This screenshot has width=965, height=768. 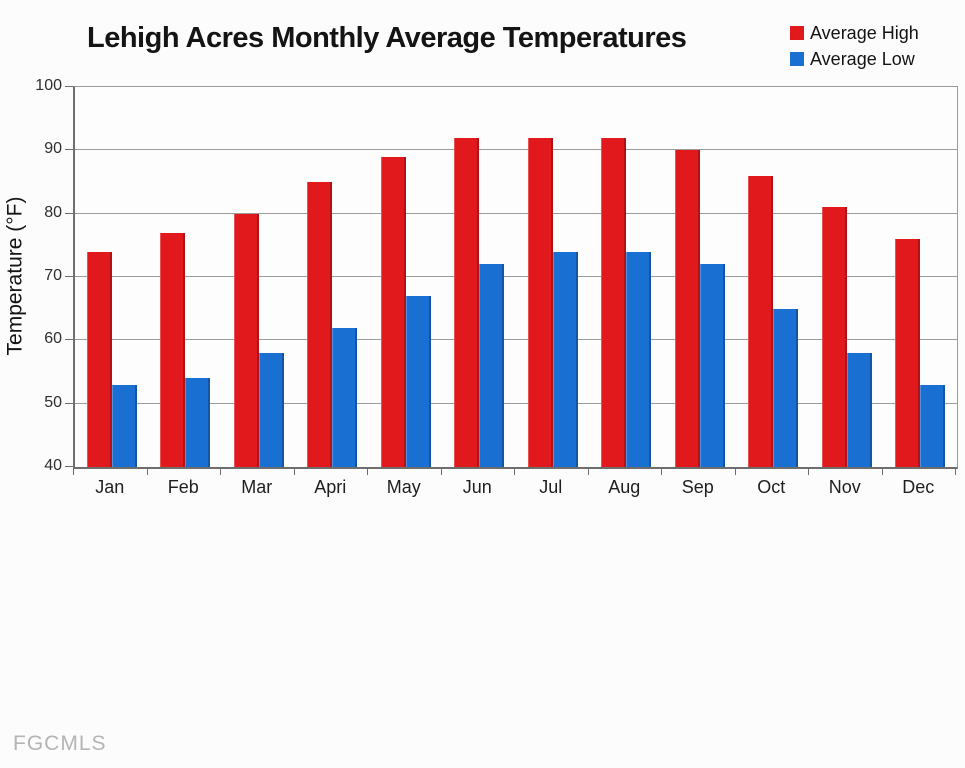 I want to click on x-category-label-nov: Nov, so click(x=844, y=487).